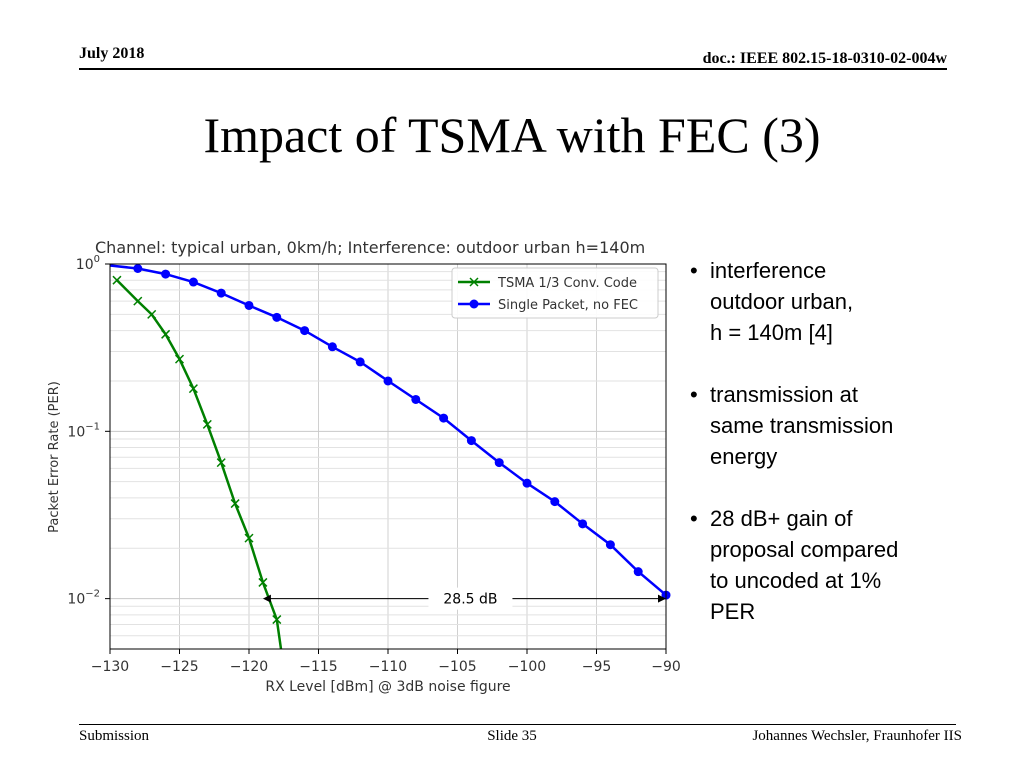 This screenshot has width=1024, height=768. What do you see at coordinates (474, 282) in the screenshot?
I see `legend-marker-tsma` at bounding box center [474, 282].